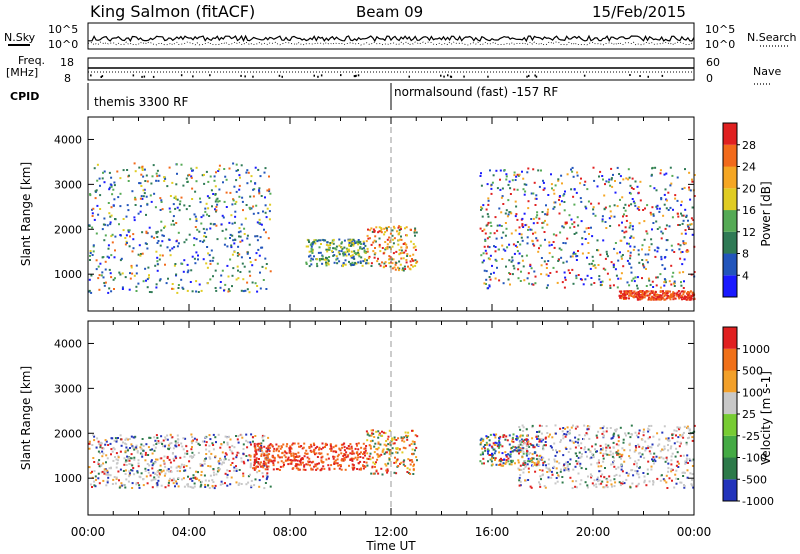 The image size is (800, 554). Describe the element at coordinates (662, 75) in the screenshot. I see `freq-marker` at that location.